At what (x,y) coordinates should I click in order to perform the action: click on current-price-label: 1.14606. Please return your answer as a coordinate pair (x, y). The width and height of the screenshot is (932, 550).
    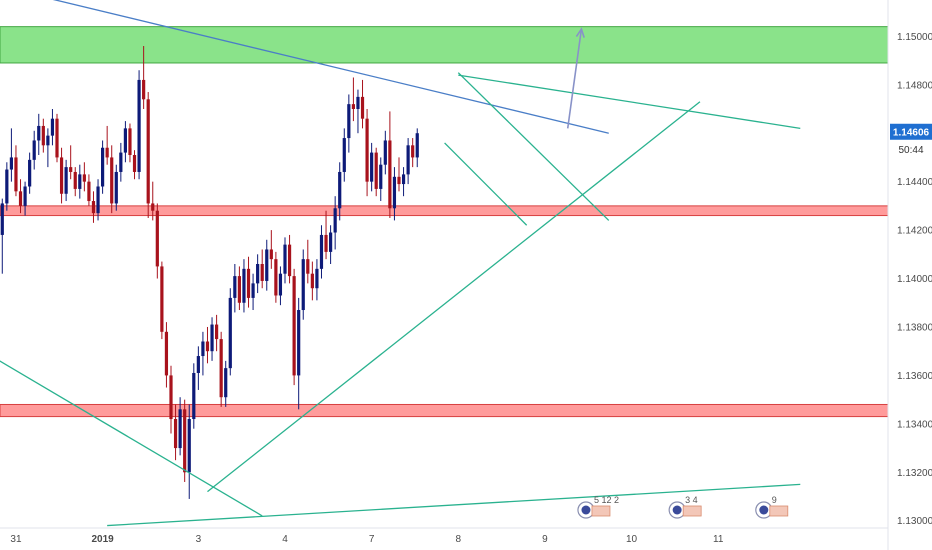
    Looking at the image, I should click on (911, 132).